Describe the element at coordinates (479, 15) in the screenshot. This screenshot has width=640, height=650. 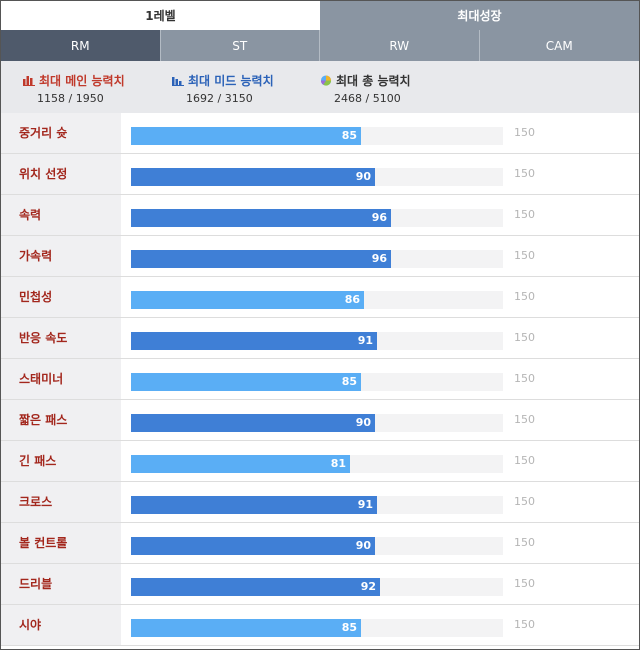
I see `tab-max-growth: 최대성장` at that location.